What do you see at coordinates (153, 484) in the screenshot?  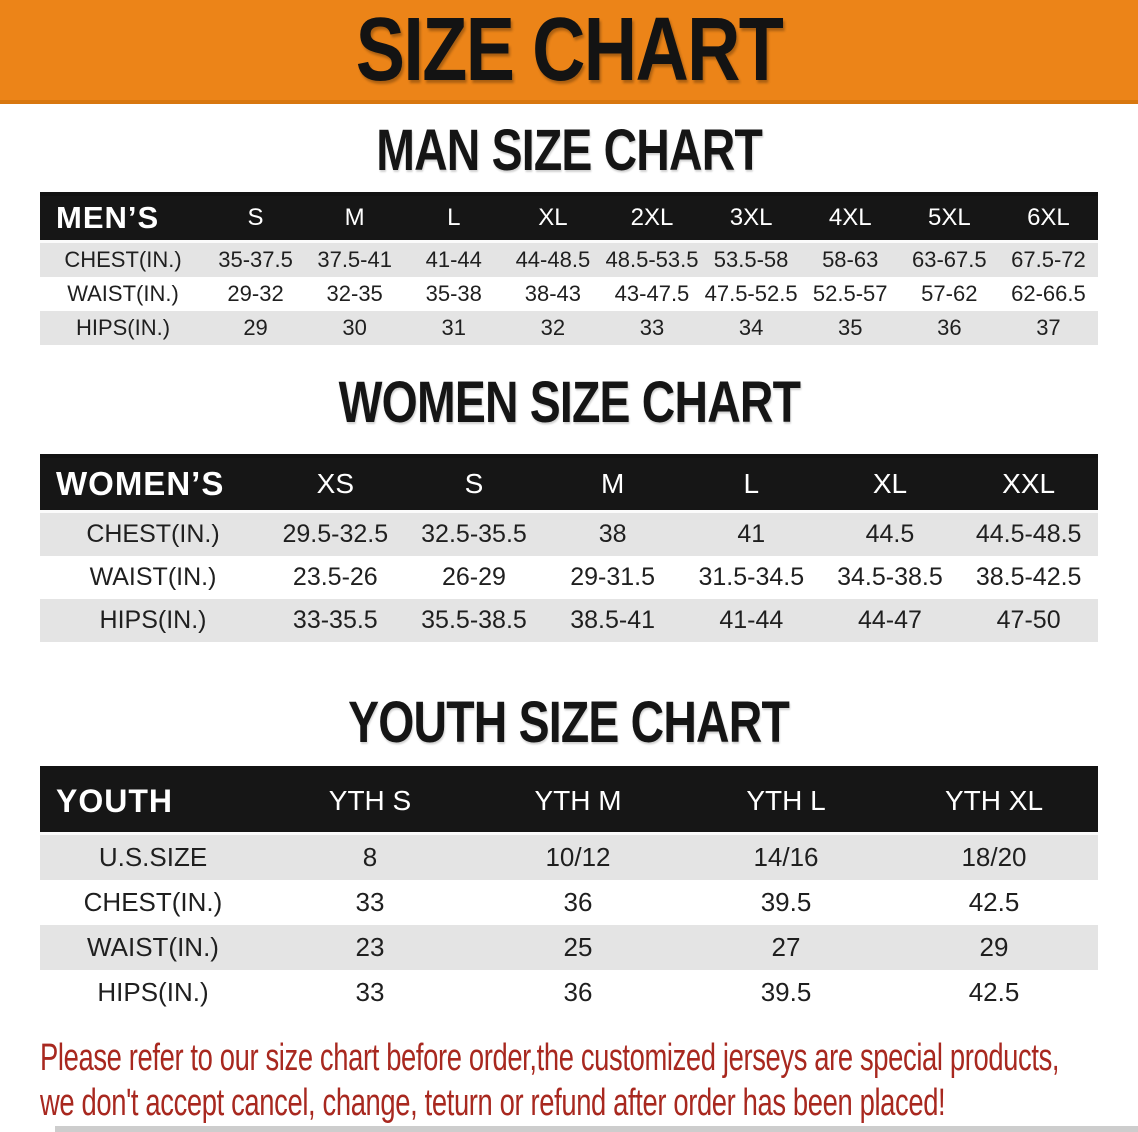 I see `table-title-cell: WOMEN’S` at bounding box center [153, 484].